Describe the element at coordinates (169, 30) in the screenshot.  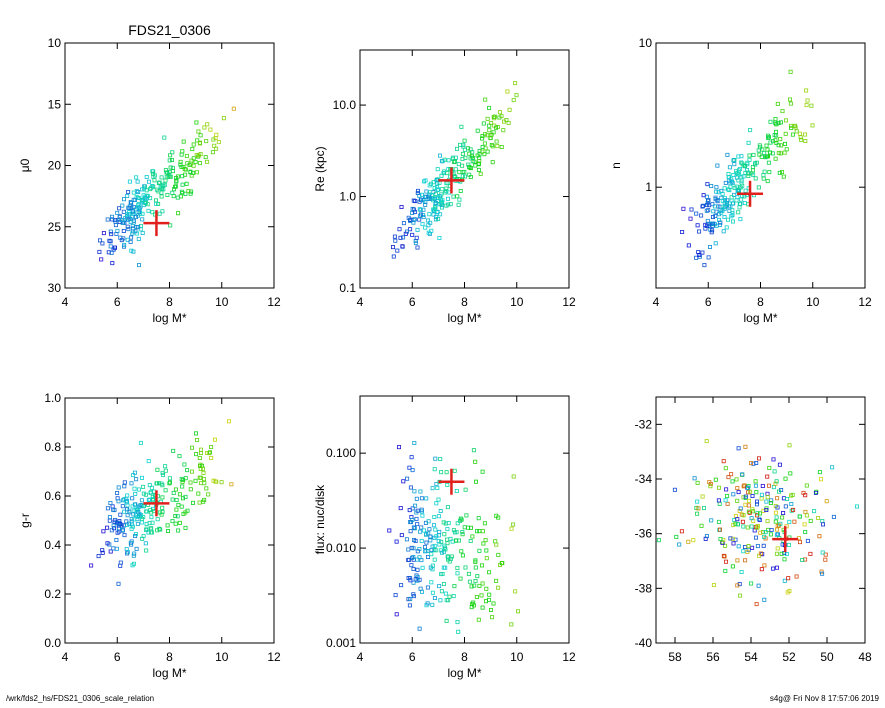
I see `chart-title: FDS21_0306` at that location.